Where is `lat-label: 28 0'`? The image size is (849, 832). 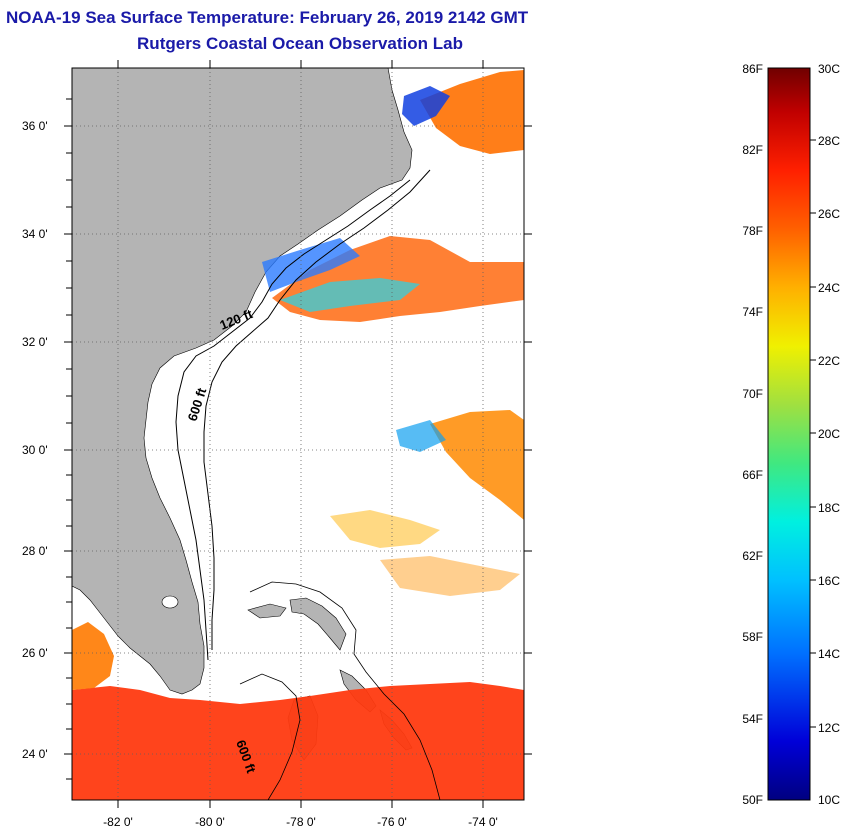 lat-label: 28 0' is located at coordinates (35, 551).